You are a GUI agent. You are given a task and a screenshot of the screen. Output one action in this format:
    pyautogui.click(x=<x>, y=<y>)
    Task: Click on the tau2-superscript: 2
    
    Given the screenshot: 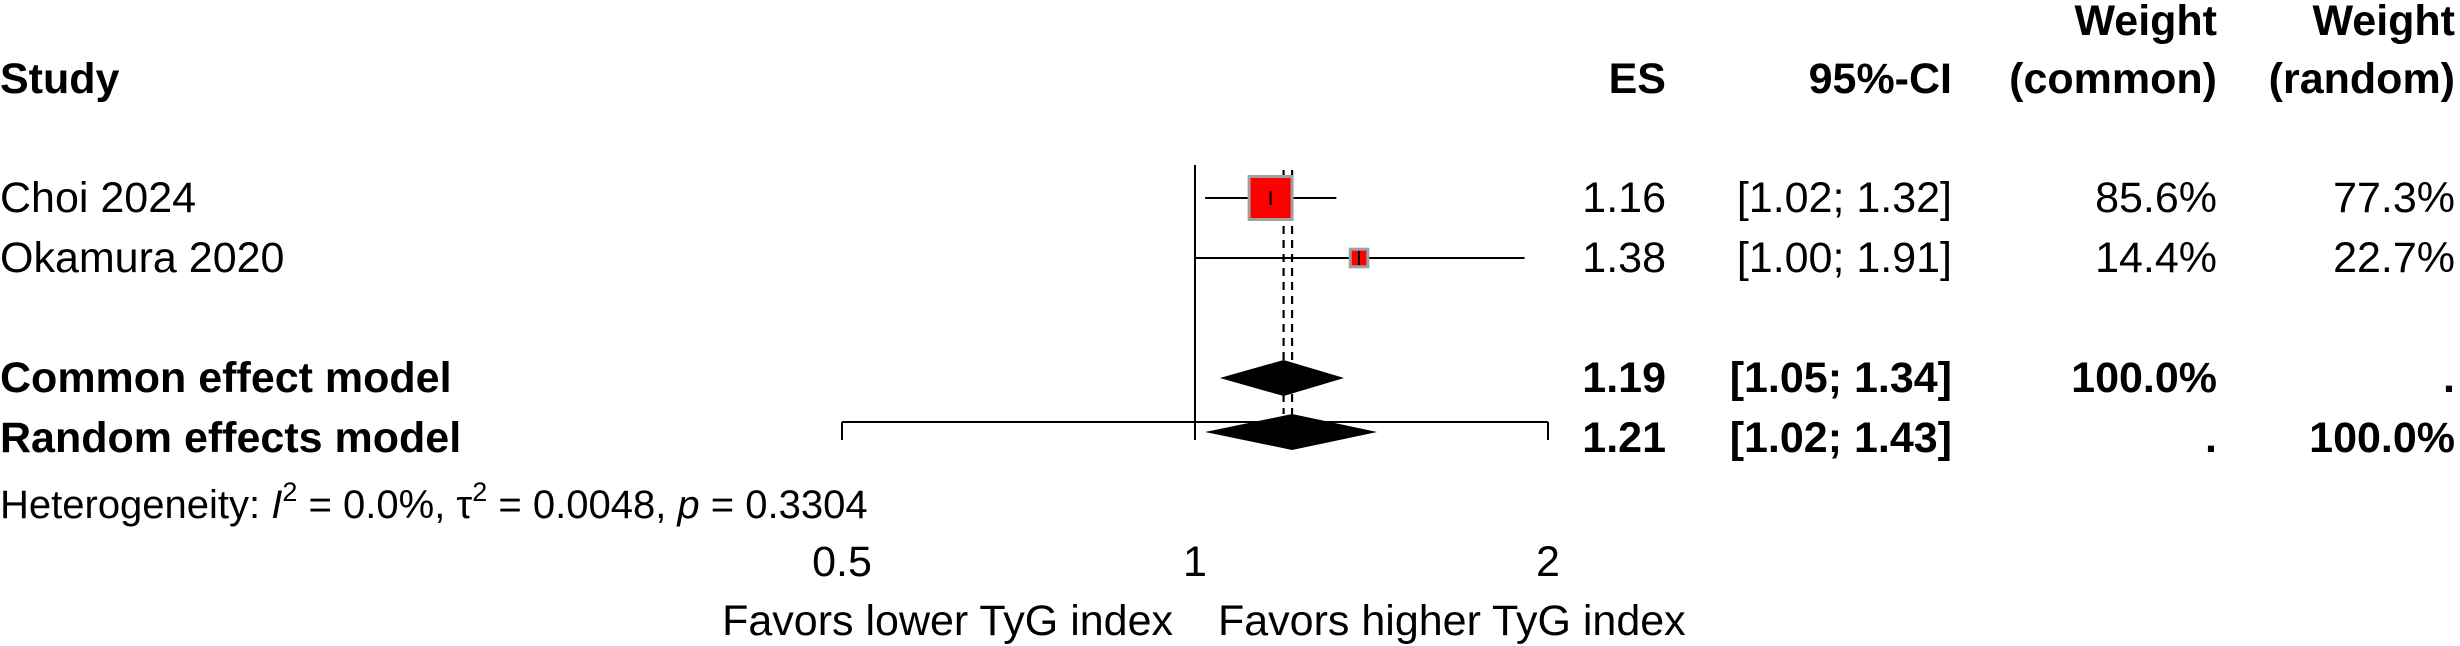 What is the action you would take?
    pyautogui.click(x=479, y=492)
    